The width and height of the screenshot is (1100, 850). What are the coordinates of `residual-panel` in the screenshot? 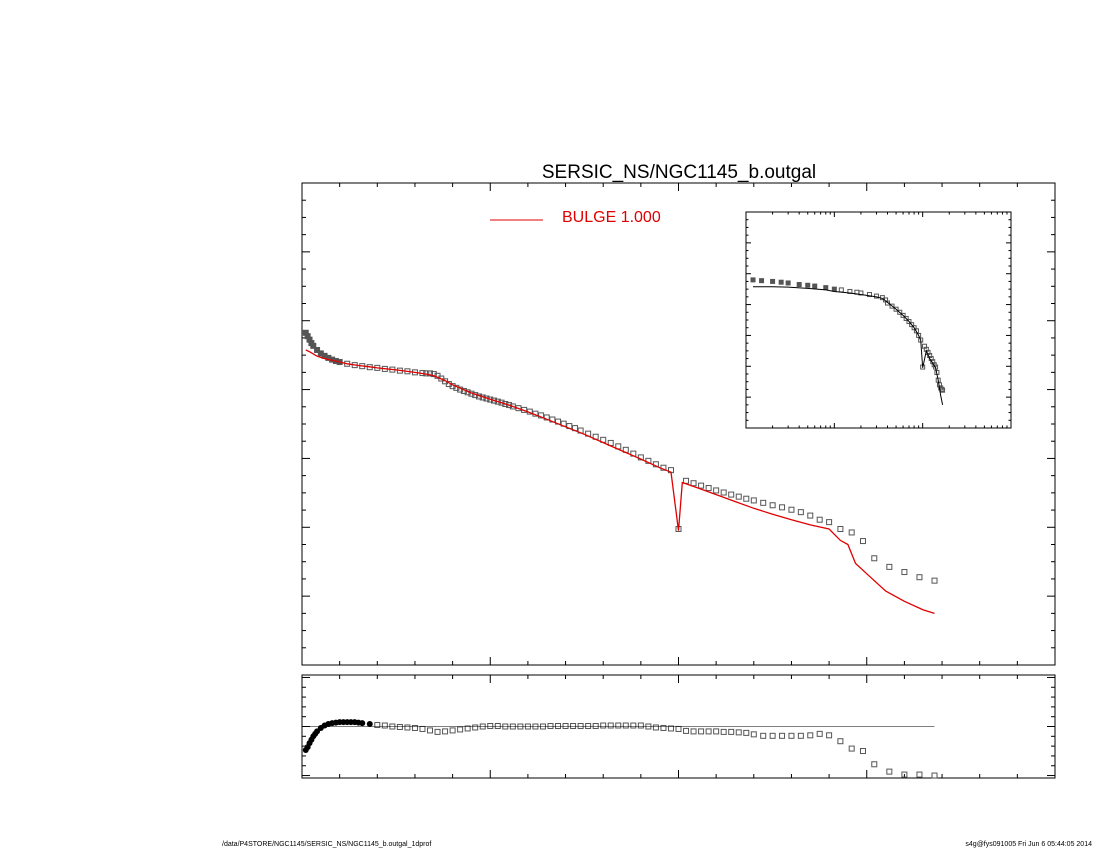 It's located at (678, 726).